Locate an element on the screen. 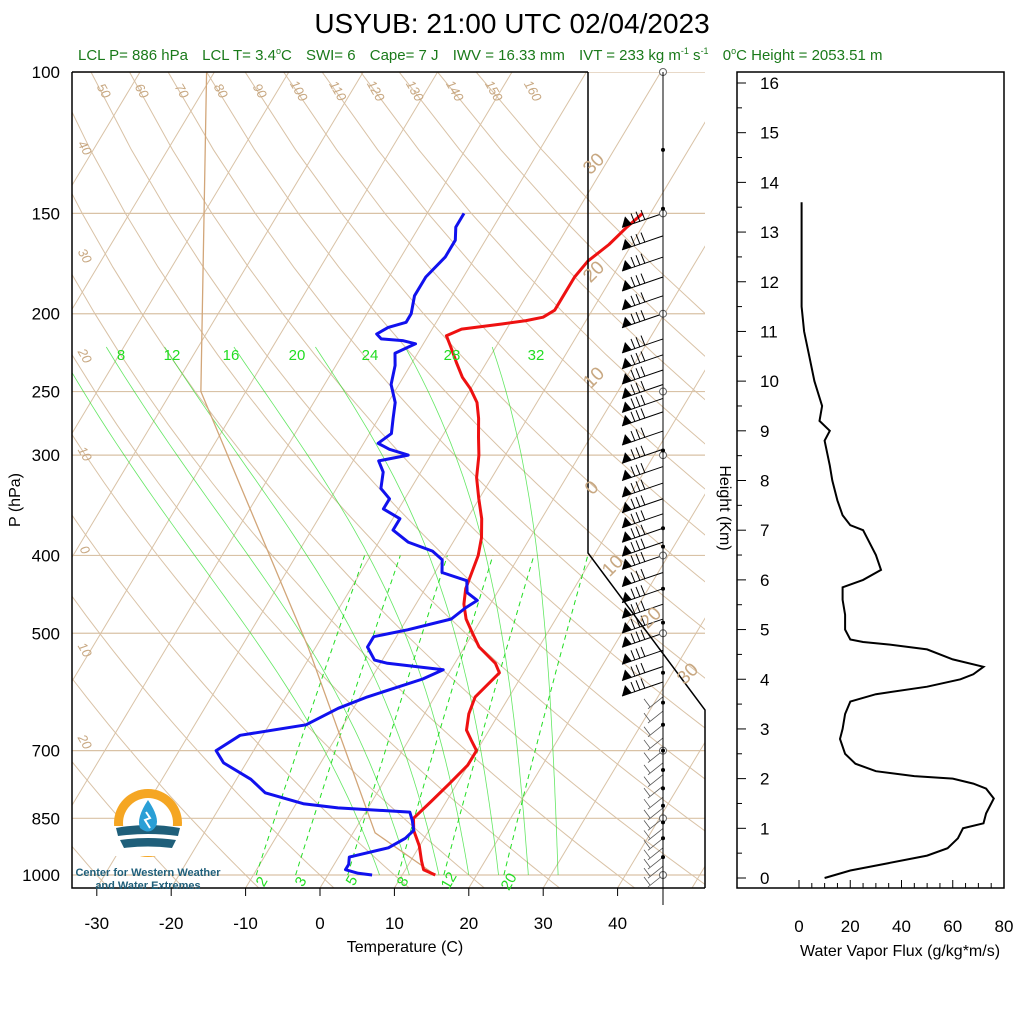 This screenshot has height=1024, width=1024. temperature-line is located at coordinates (528, 544).